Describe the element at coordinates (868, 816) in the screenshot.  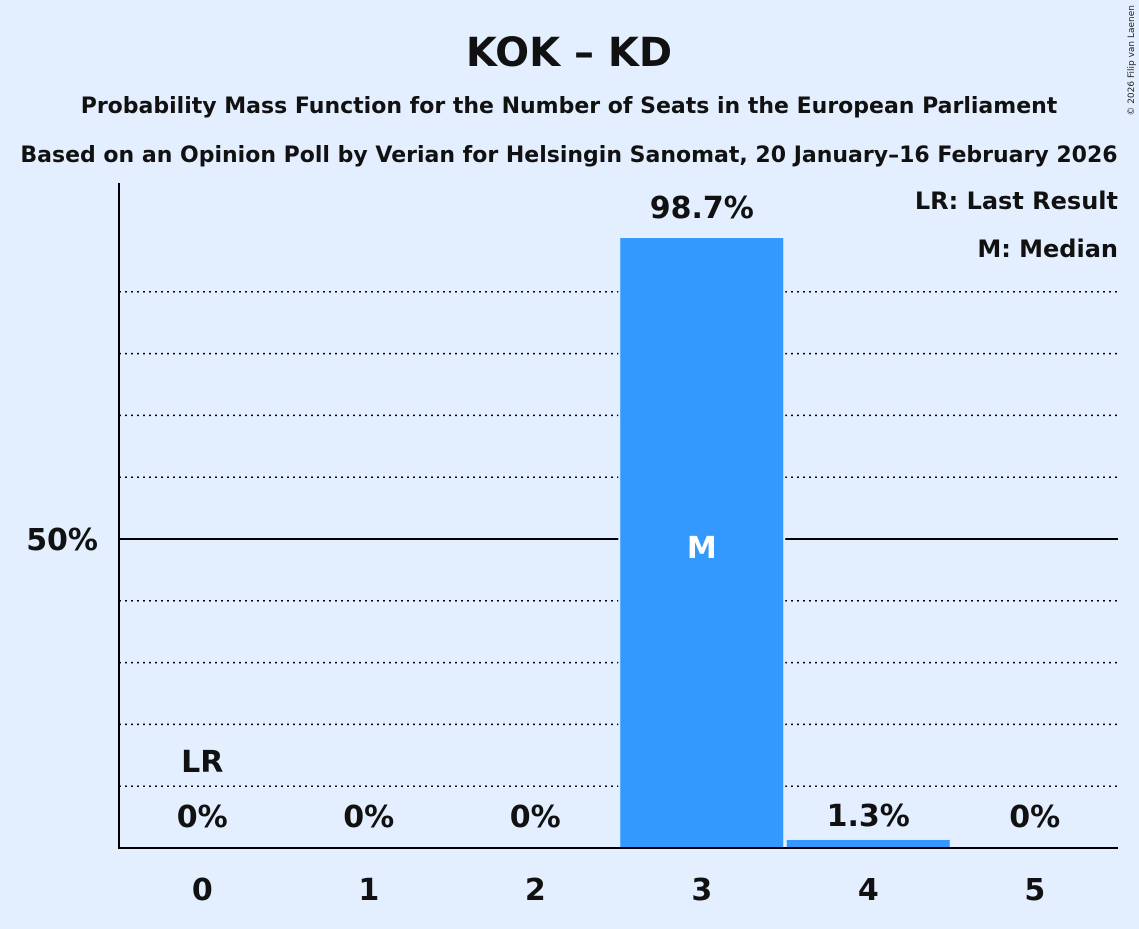
I see `data-label-4: 1.3%` at that location.